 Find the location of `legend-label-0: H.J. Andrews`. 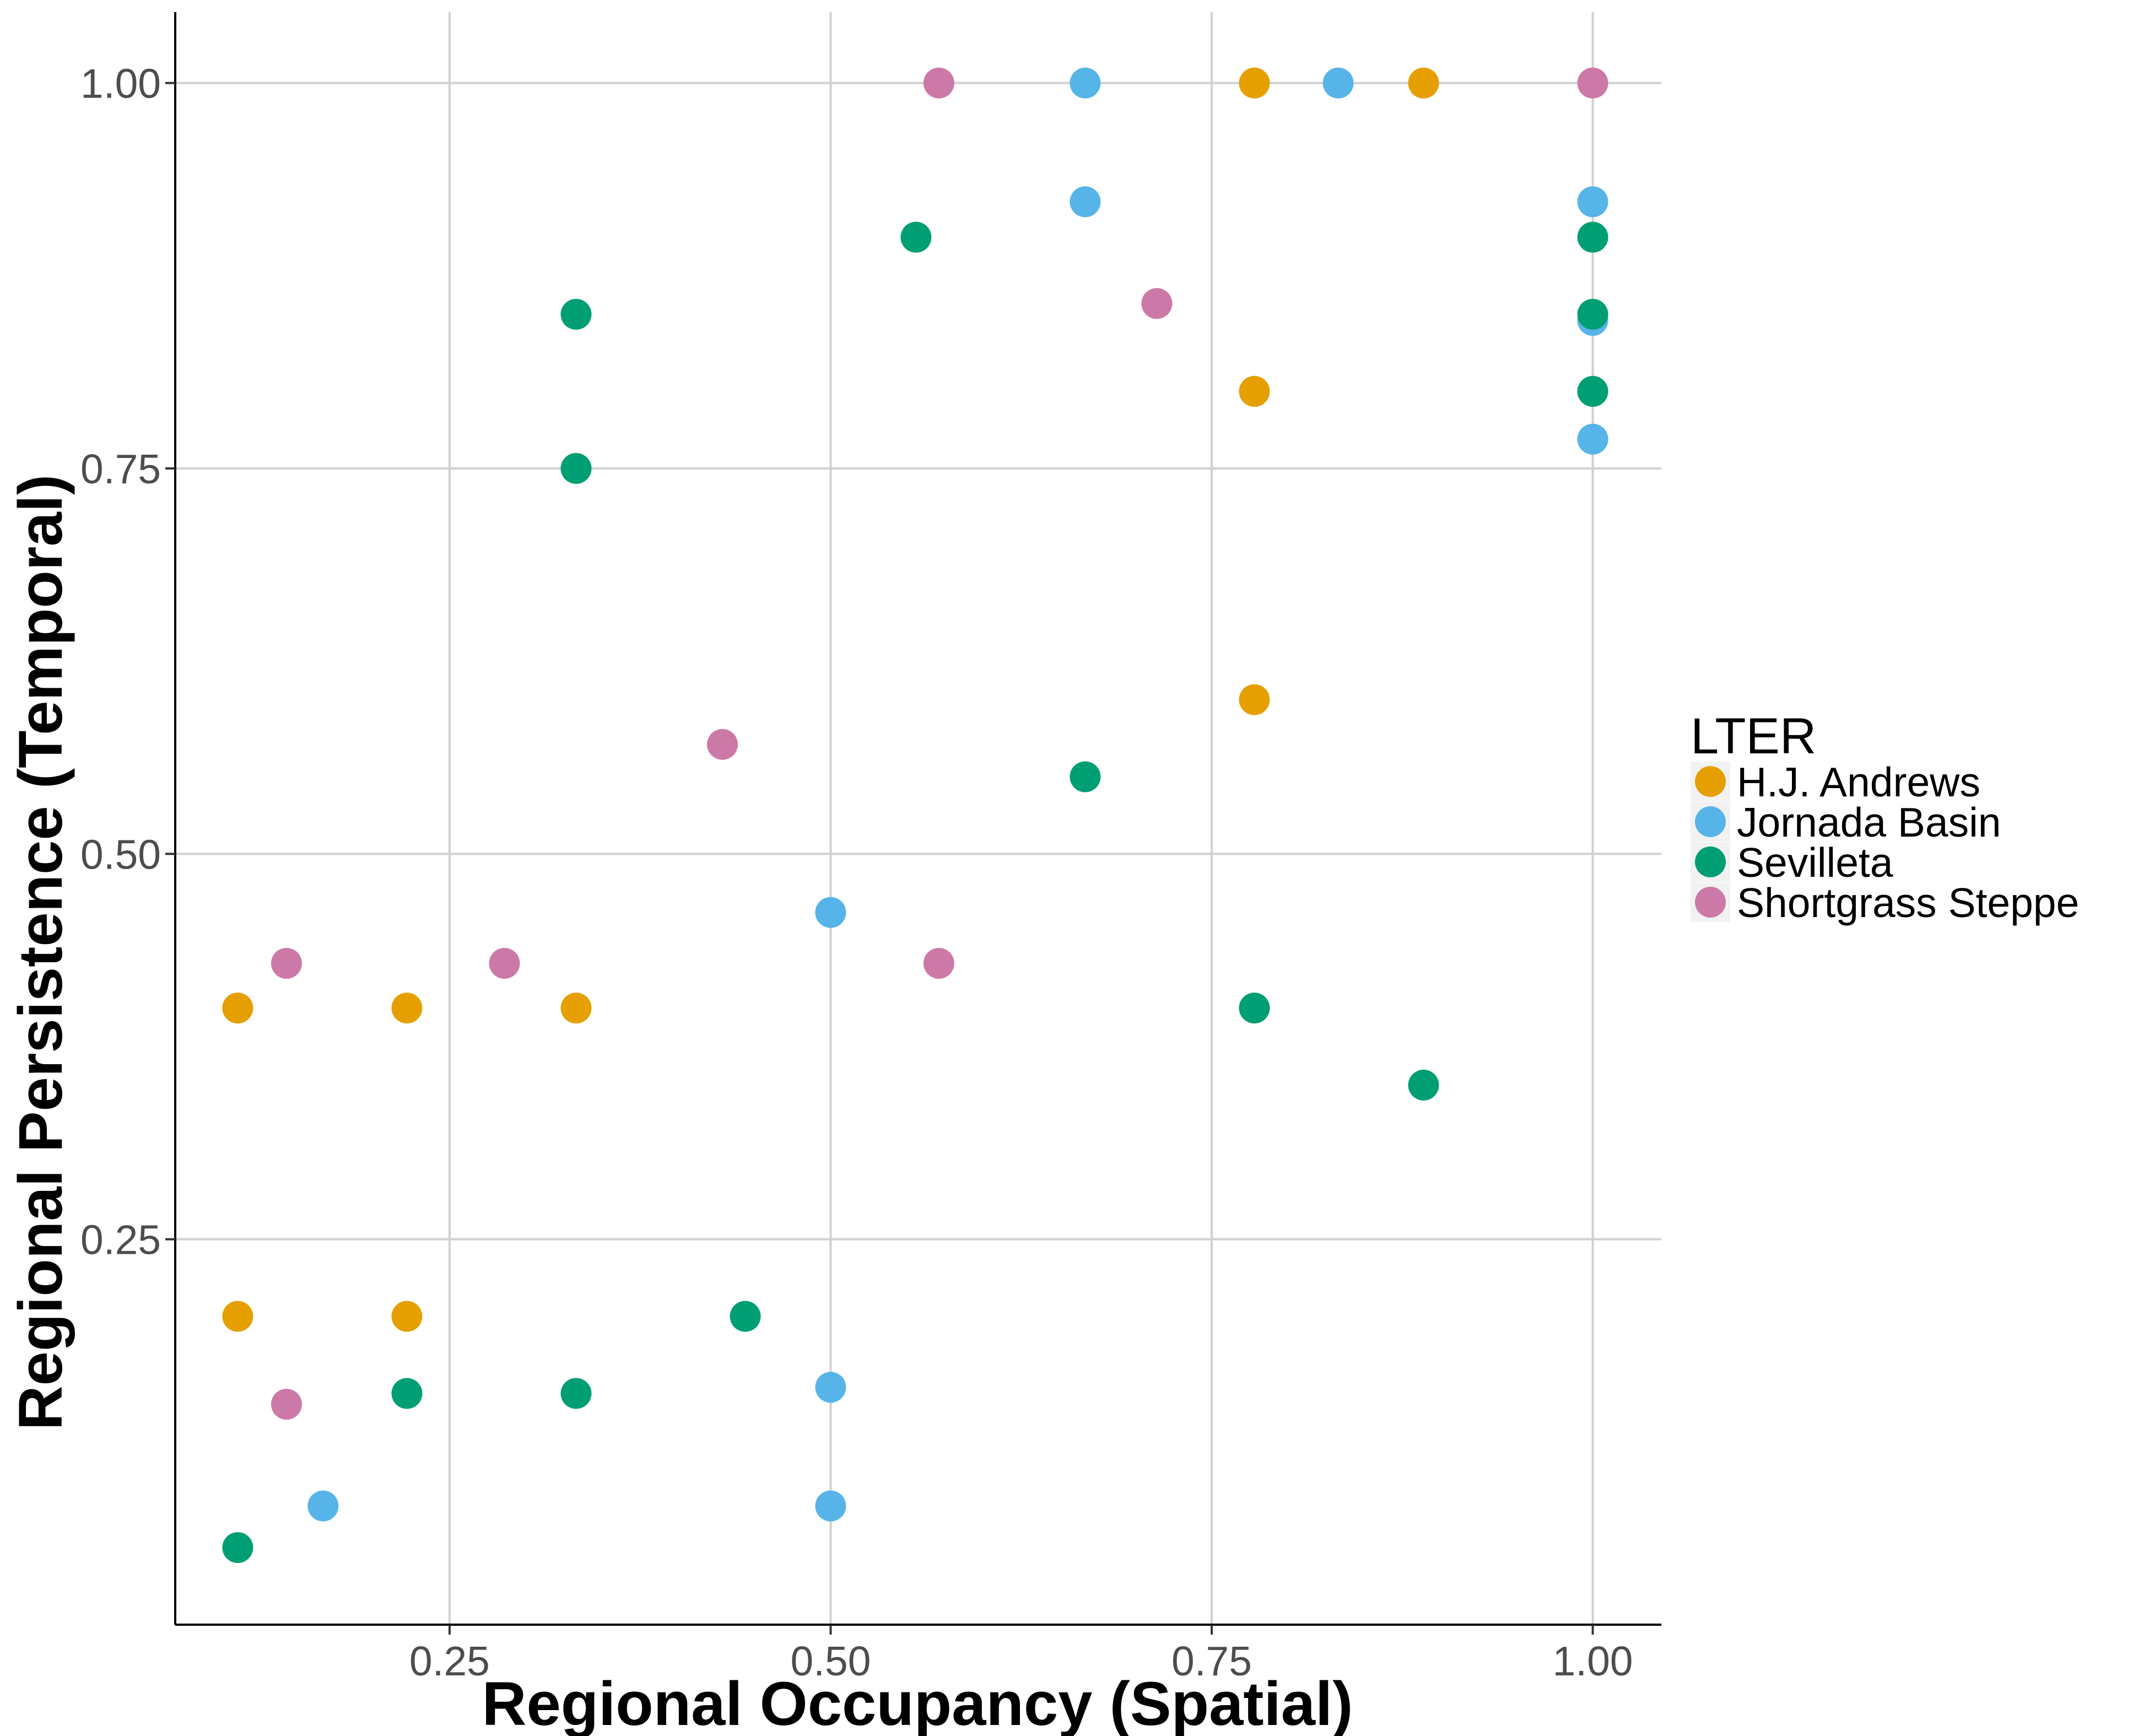

legend-label-0: H.J. Andrews is located at coordinates (1858, 782).